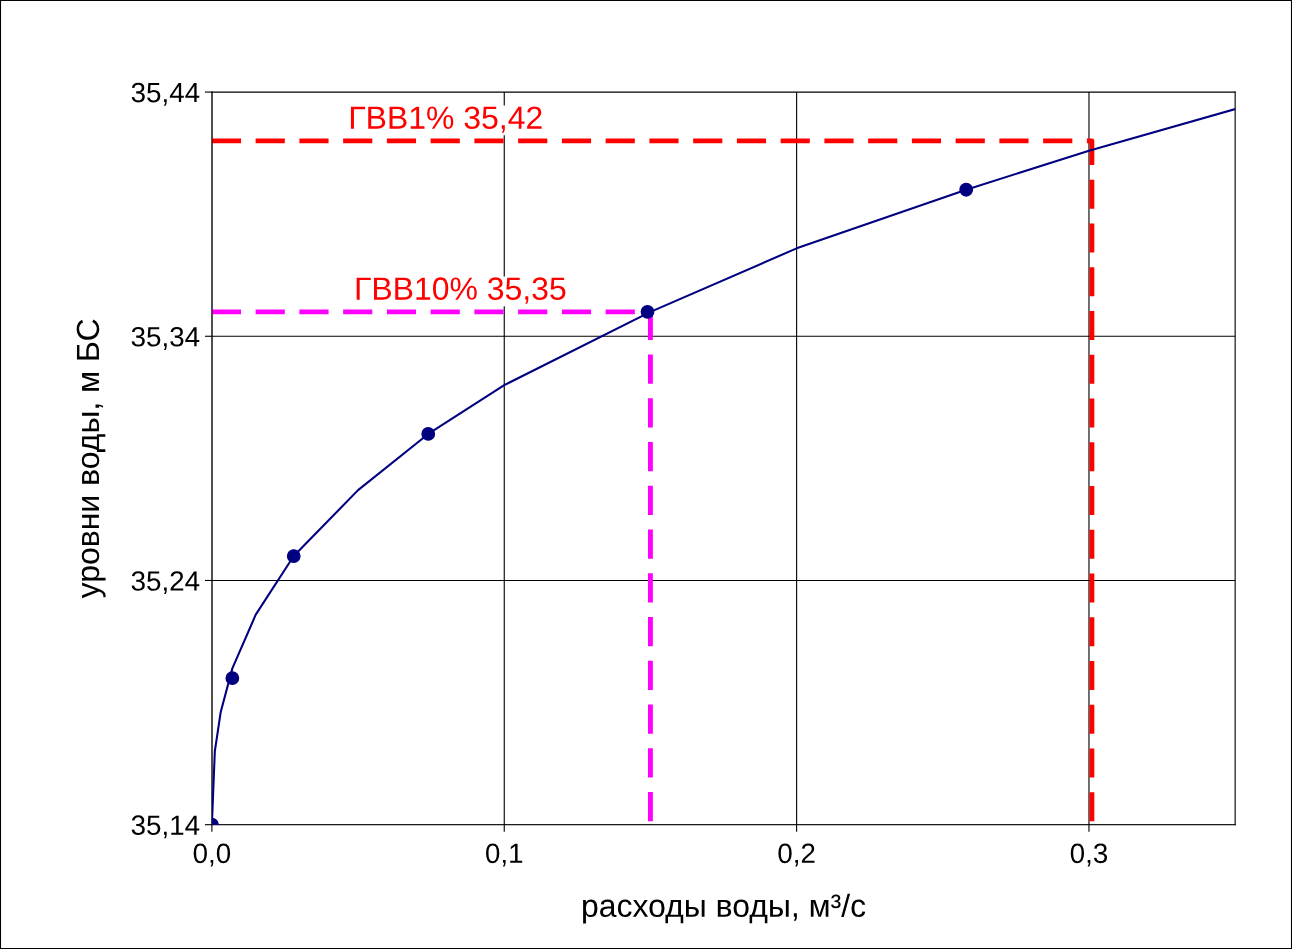 This screenshot has height=949, width=1292. I want to click on annotation: ГВВ10% 35,35, so click(461, 290).